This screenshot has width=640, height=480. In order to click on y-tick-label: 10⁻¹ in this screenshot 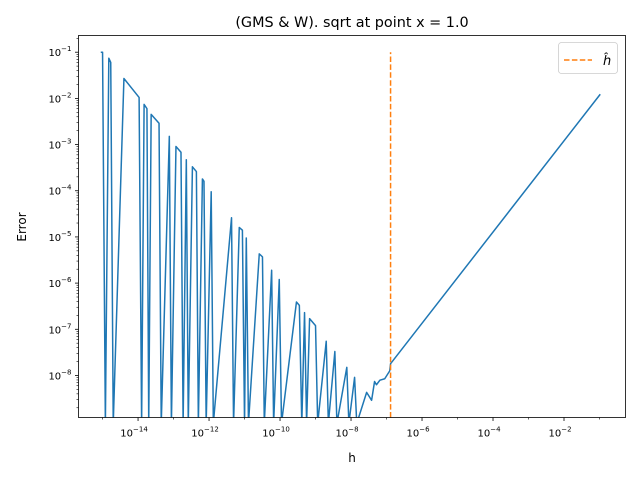, I will do `click(59, 52)`.